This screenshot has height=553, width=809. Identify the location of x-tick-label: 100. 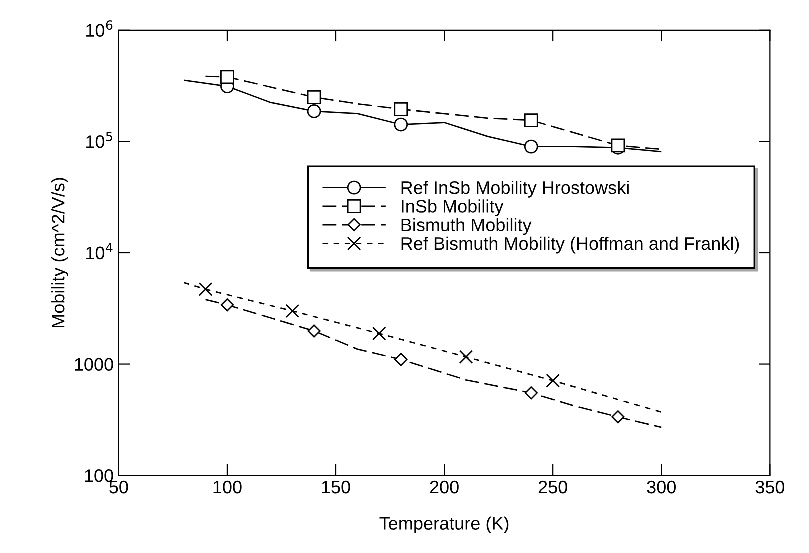
(228, 487).